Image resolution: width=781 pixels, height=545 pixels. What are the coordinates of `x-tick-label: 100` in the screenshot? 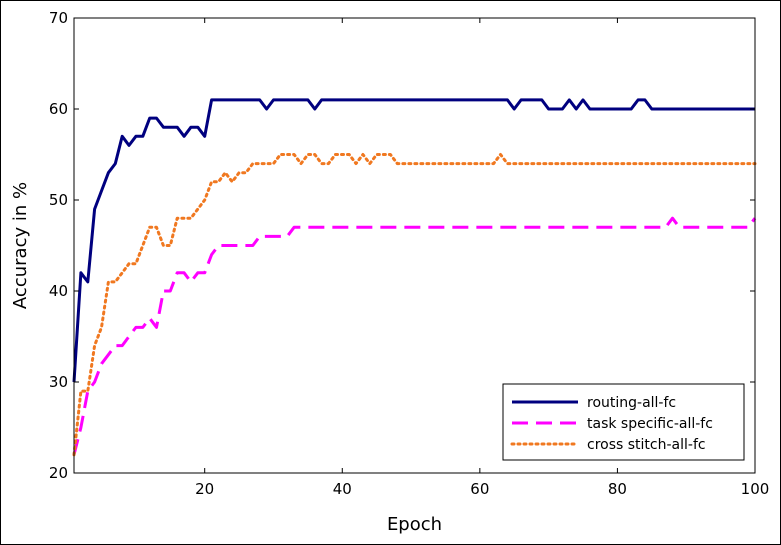 It's located at (755, 489).